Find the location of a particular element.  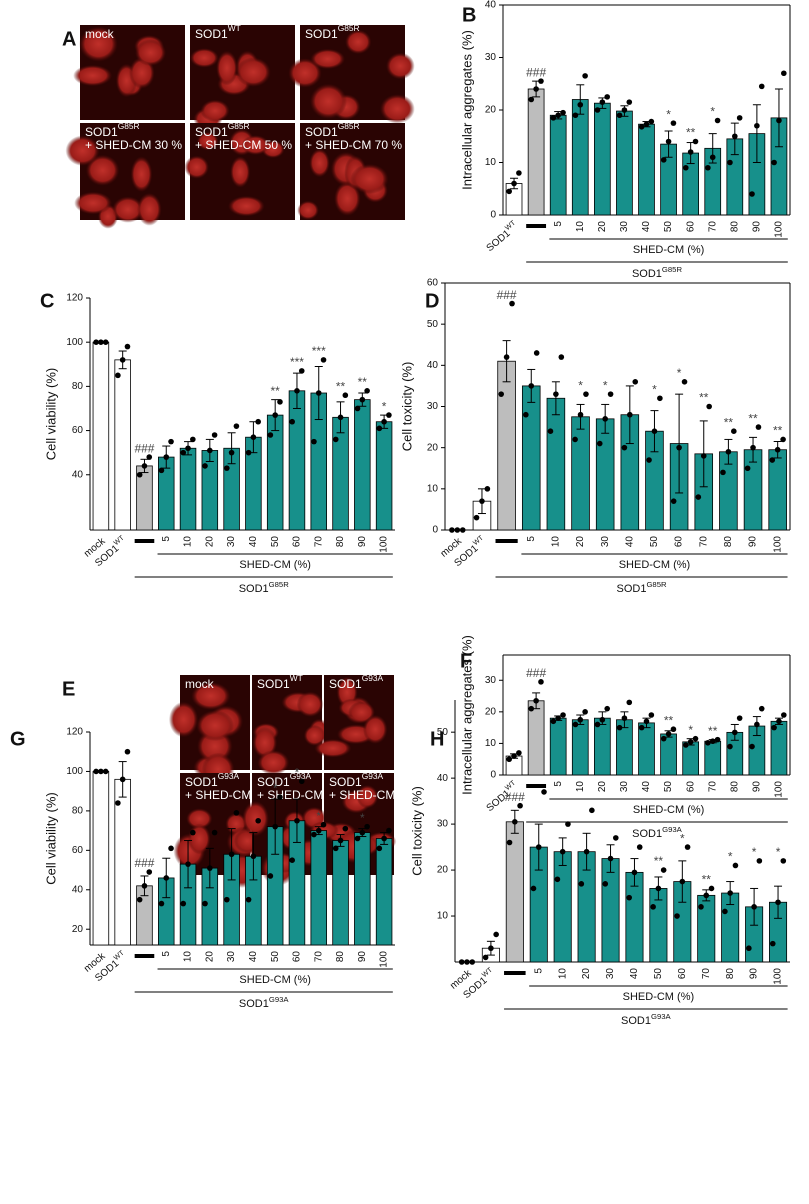

y-tick-label: 0 is located at coordinates (493, 215).